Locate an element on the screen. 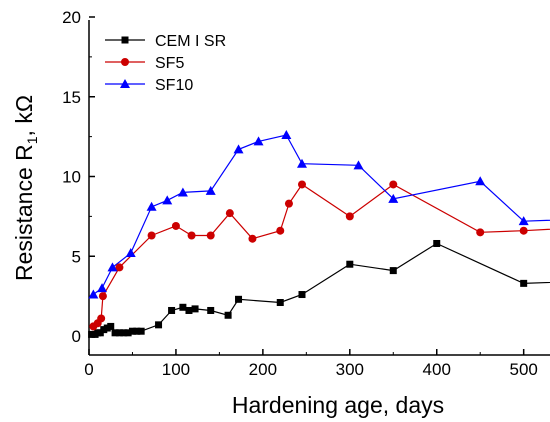 This screenshot has height=422, width=550. legend-item-sf5: SF5 is located at coordinates (144, 63).